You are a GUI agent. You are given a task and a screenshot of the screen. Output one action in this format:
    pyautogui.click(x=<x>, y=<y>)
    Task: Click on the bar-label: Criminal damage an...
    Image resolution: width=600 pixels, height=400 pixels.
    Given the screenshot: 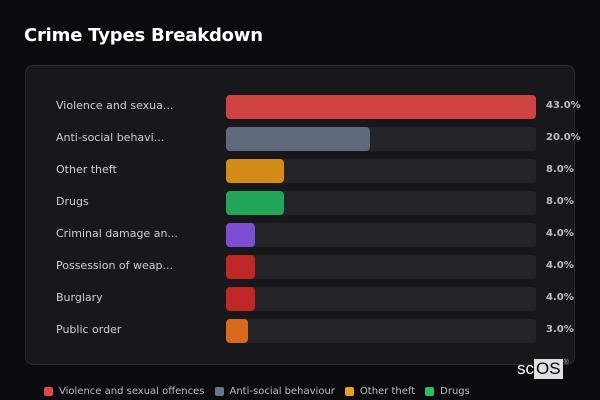 What is the action you would take?
    pyautogui.click(x=117, y=233)
    